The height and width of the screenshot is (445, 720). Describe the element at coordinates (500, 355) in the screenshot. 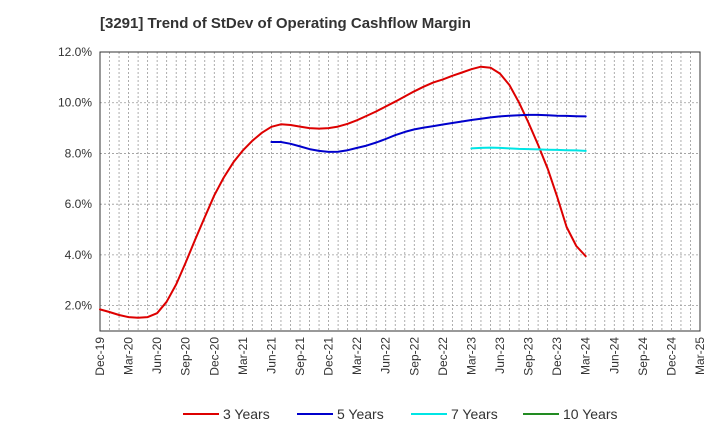

I see `x-tick-label: Jun-23` at that location.